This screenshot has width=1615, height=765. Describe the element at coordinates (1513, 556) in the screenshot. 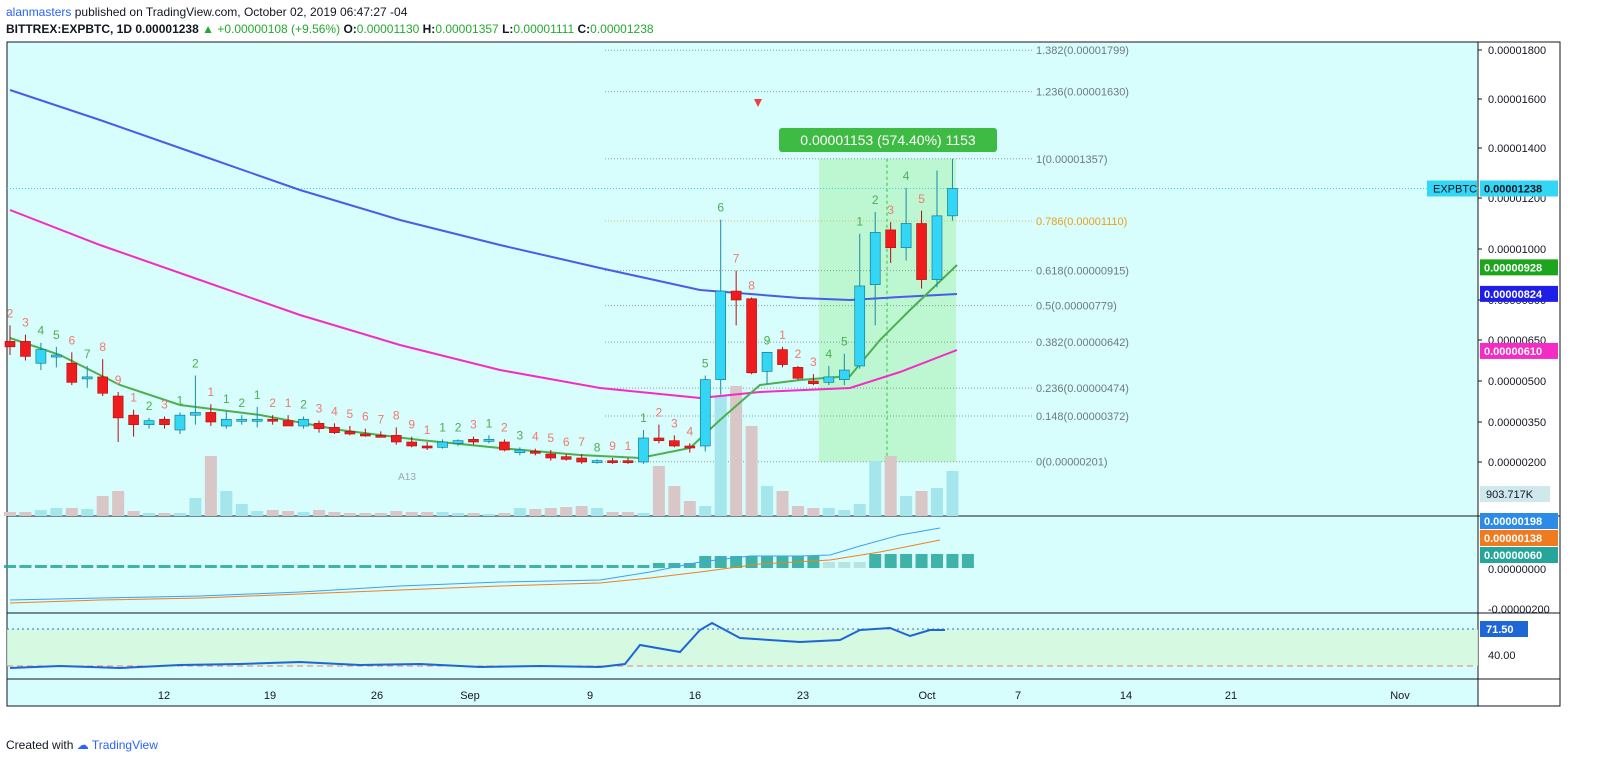

I see `macd-value-label: 0.00000060` at that location.